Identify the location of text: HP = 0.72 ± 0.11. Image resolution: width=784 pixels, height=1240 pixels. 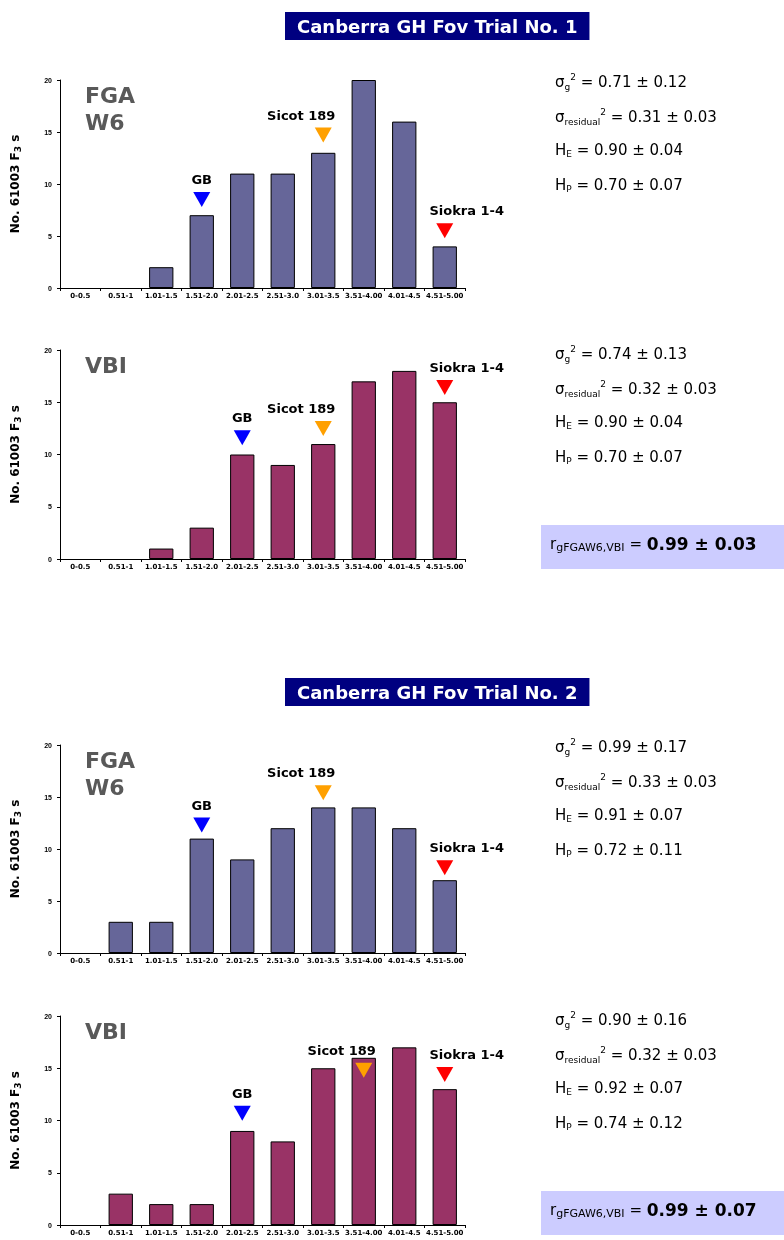
(619, 849).